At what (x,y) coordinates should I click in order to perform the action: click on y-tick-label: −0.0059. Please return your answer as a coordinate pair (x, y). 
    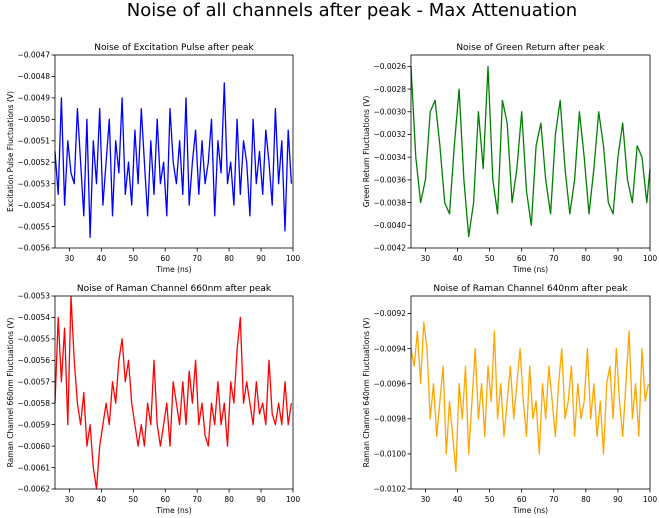
    Looking at the image, I should click on (33, 424).